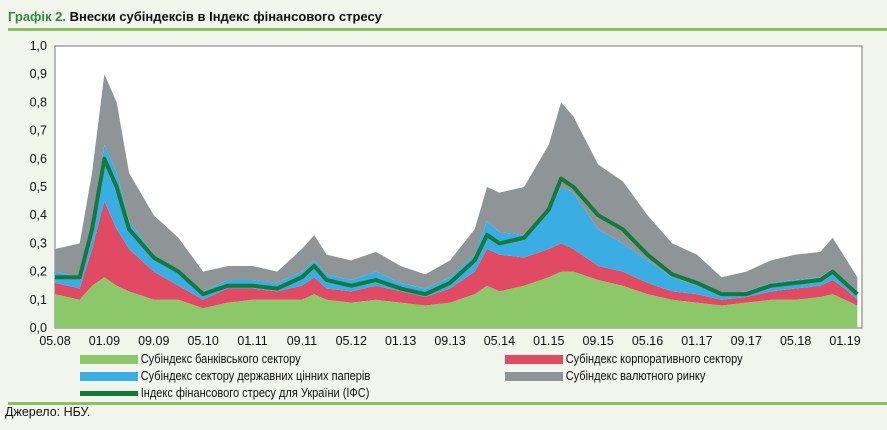 The image size is (887, 430). Describe the element at coordinates (534, 359) in the screenshot. I see `legend-swatch-corporate` at that location.